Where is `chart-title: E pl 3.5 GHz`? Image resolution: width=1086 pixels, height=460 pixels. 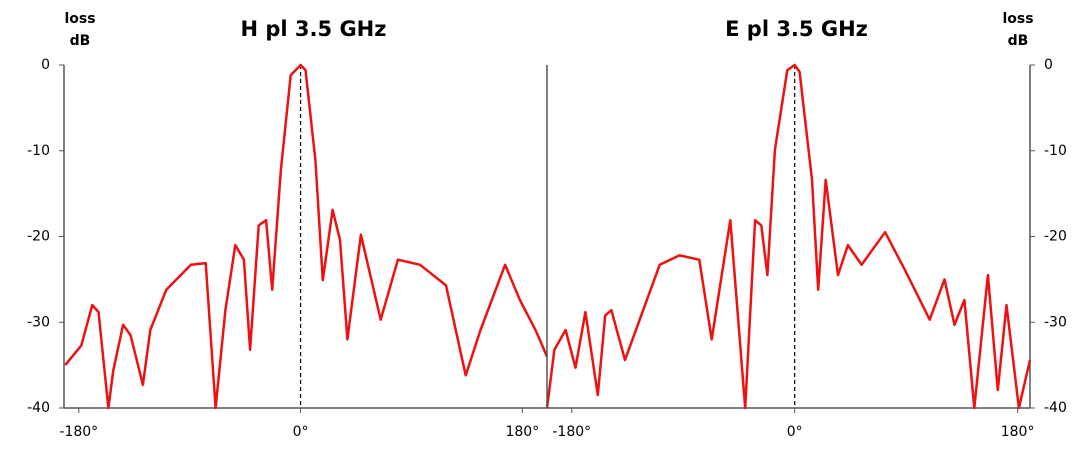 chart-title: E pl 3.5 GHz is located at coordinates (796, 29).